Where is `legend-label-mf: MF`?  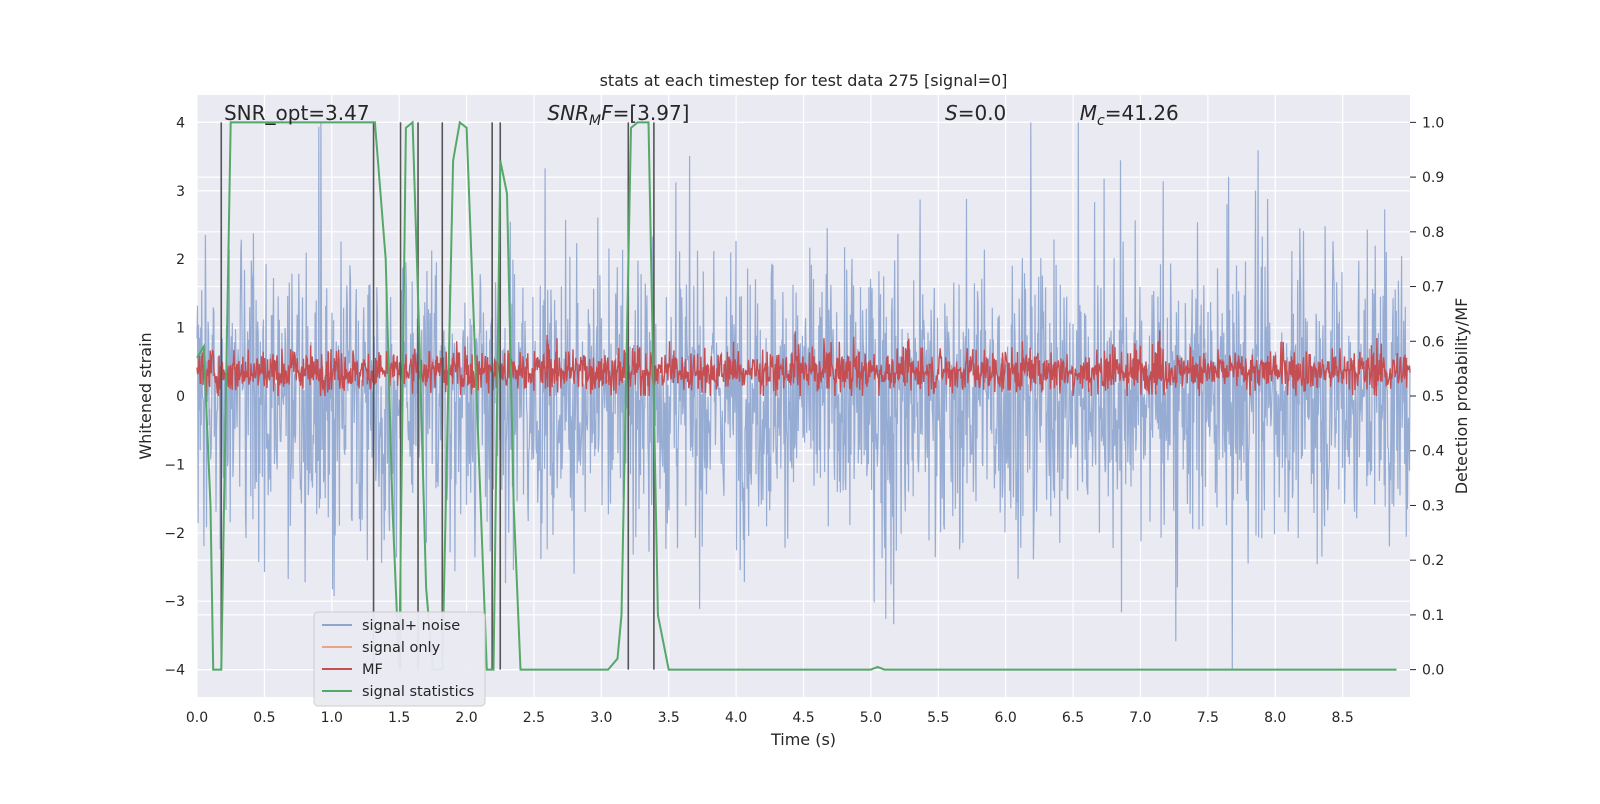 legend-label-mf: MF is located at coordinates (372, 670).